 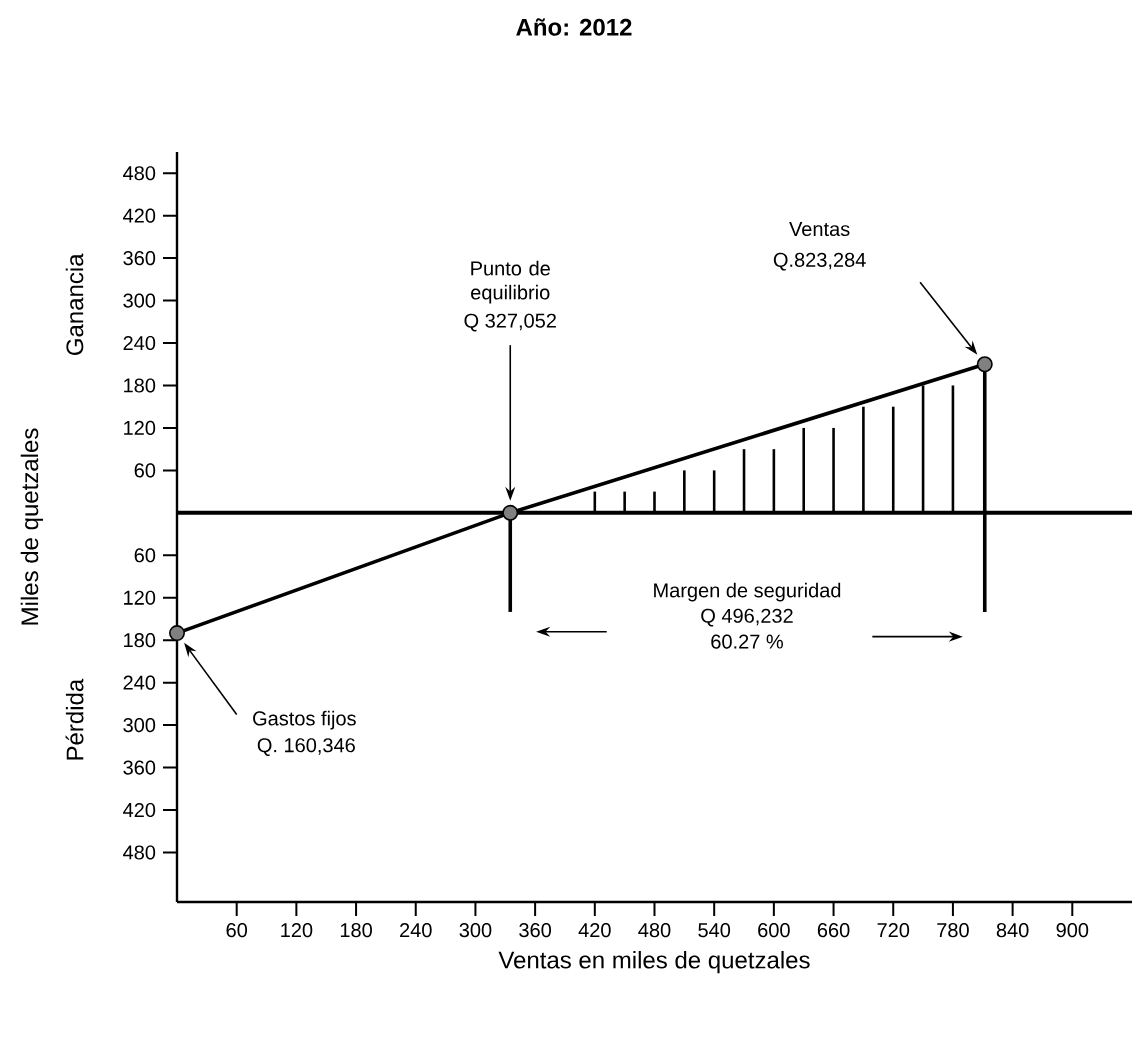 I want to click on annotation: Ventas, so click(x=819, y=229).